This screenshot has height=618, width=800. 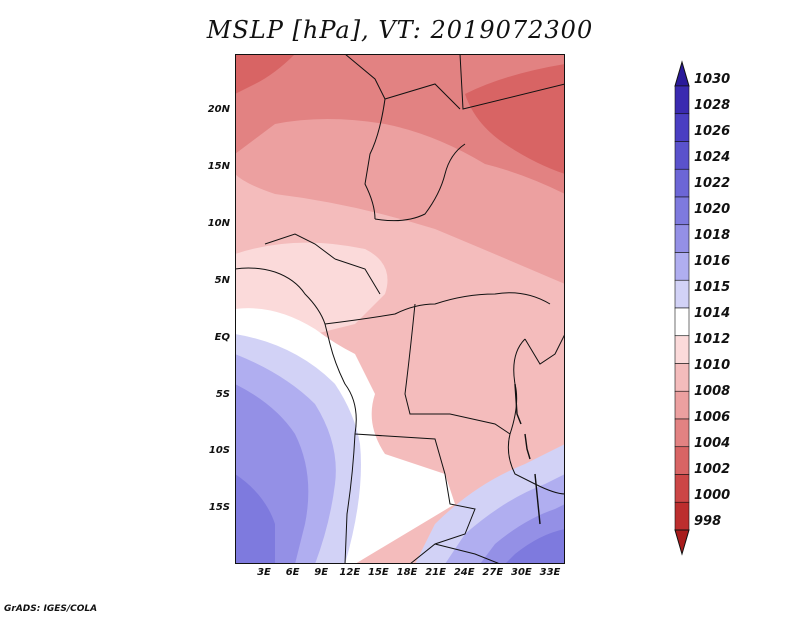 I want to click on chart-title: MSLP [hPa], VT: 2019072300, so click(x=400, y=30).